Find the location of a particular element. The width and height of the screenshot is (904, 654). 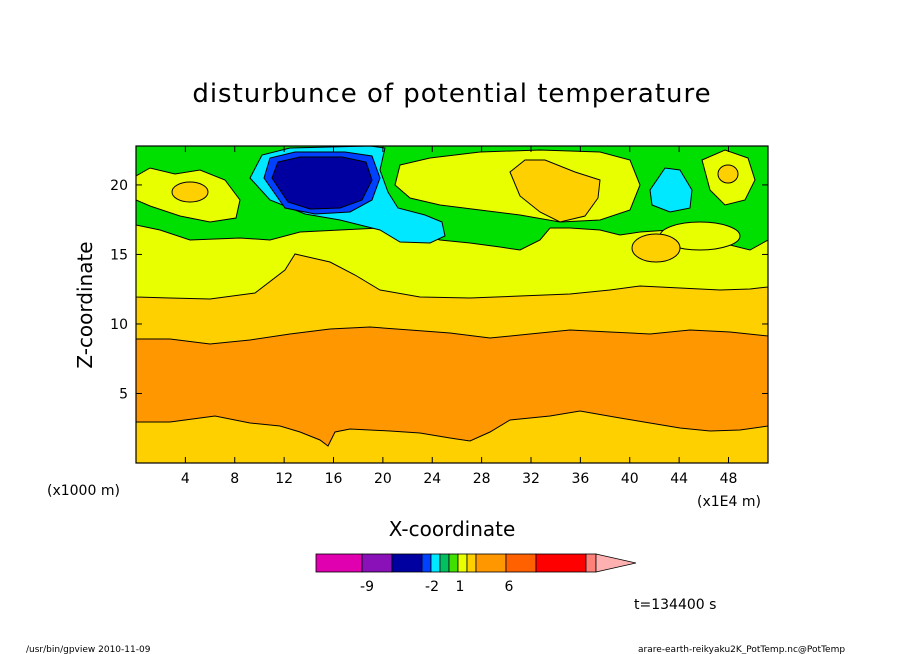

colorbar is located at coordinates (476, 563).